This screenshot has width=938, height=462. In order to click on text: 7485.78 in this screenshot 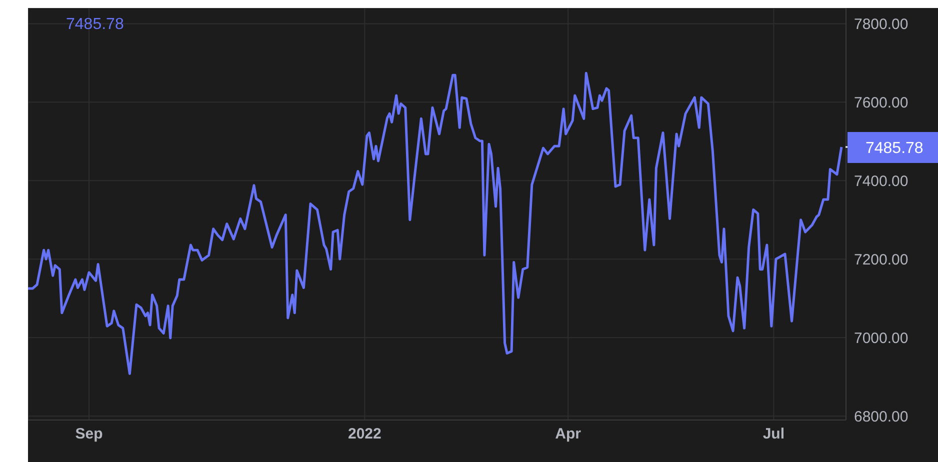, I will do `click(95, 24)`.